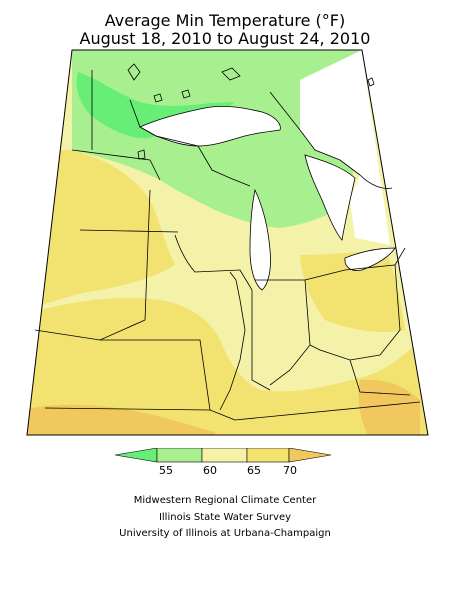 The width and height of the screenshot is (450, 600). I want to click on map-title-line-2: August 18, 2010 to August 24, 2010, so click(225, 38).